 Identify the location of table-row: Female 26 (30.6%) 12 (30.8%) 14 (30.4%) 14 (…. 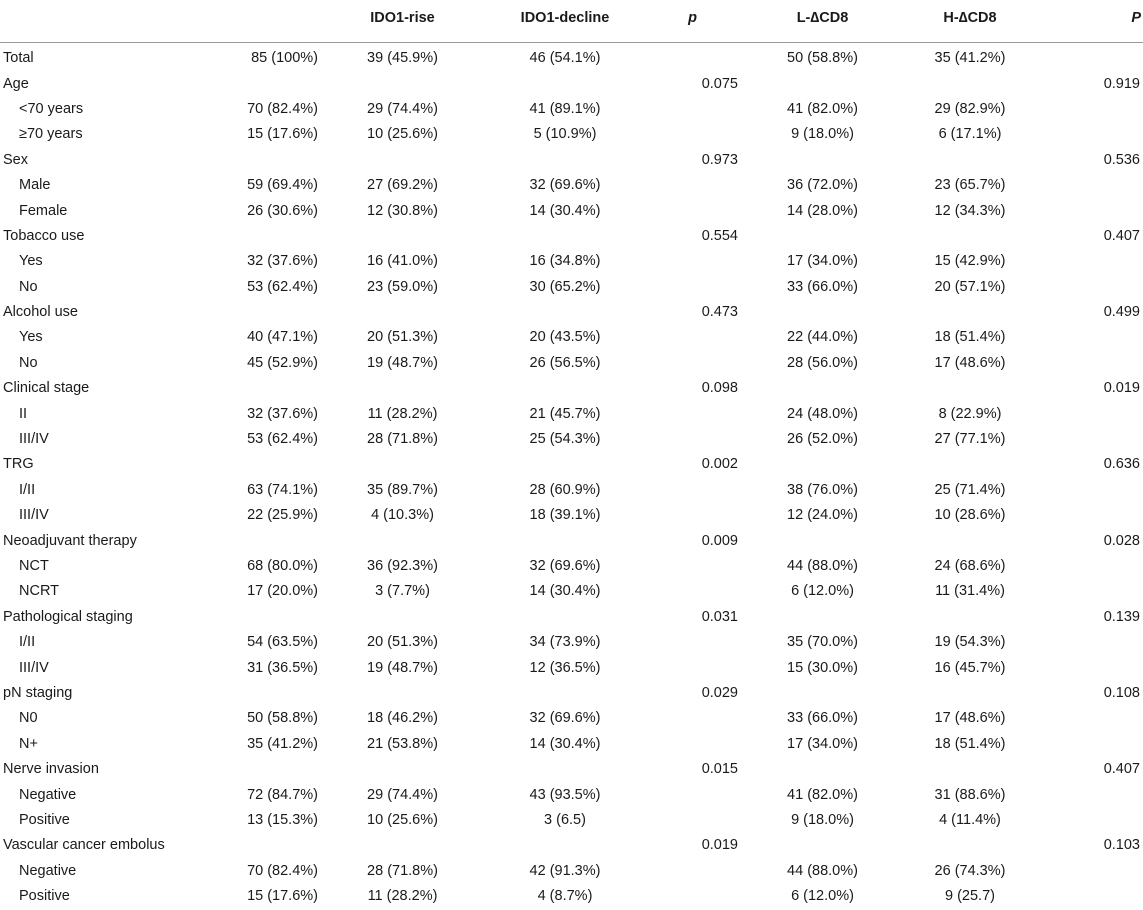
(571, 210).